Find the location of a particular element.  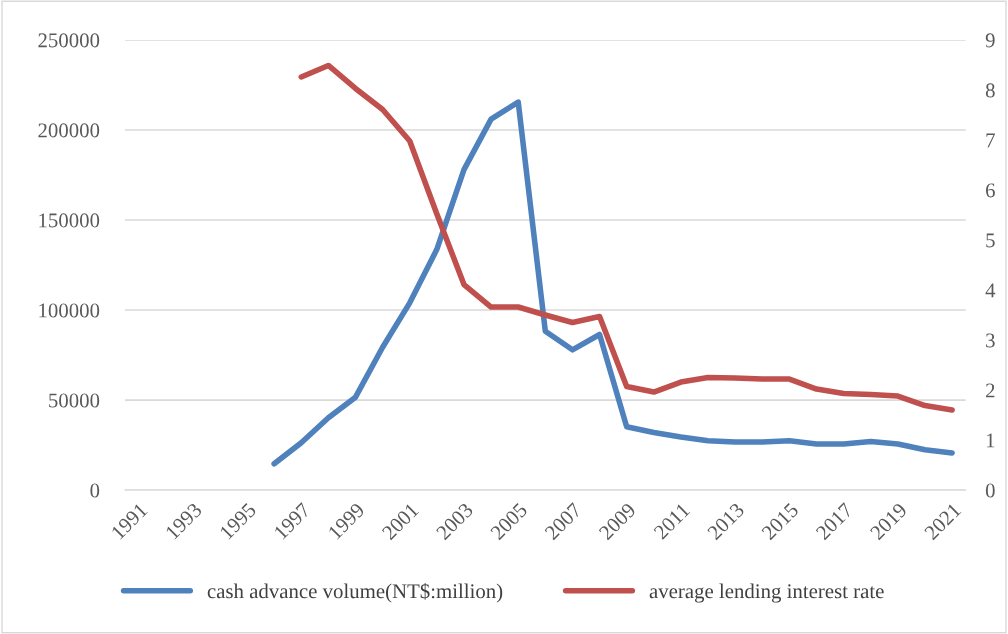

y2-tick-label: 1 is located at coordinates (990, 440).